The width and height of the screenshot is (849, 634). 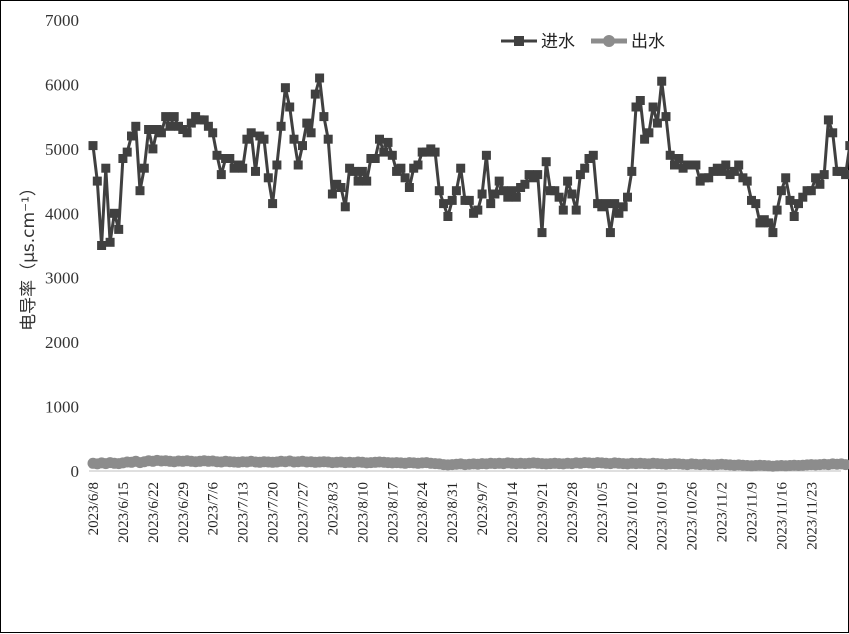 What do you see at coordinates (363, 512) in the screenshot?
I see `x-tick-label: 2023/8/10` at bounding box center [363, 512].